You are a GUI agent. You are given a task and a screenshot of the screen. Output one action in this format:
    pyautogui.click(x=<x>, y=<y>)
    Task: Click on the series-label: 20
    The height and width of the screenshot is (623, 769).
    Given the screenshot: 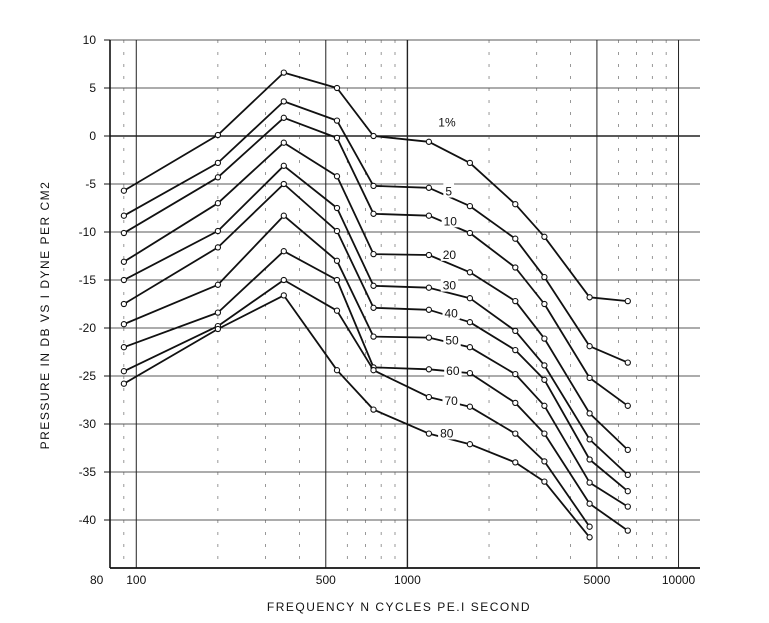 What is the action you would take?
    pyautogui.click(x=450, y=255)
    